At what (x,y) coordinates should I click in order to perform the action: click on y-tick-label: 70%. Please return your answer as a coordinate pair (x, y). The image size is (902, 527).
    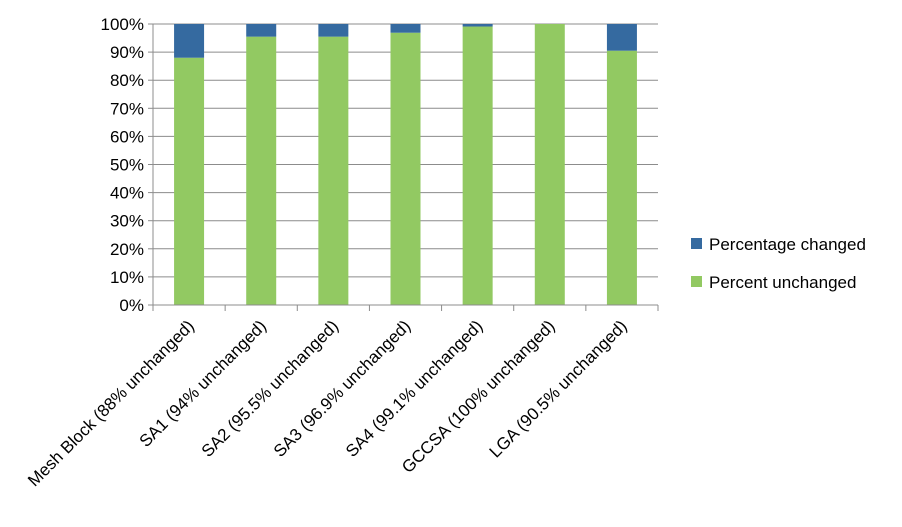
    Looking at the image, I should click on (127, 108).